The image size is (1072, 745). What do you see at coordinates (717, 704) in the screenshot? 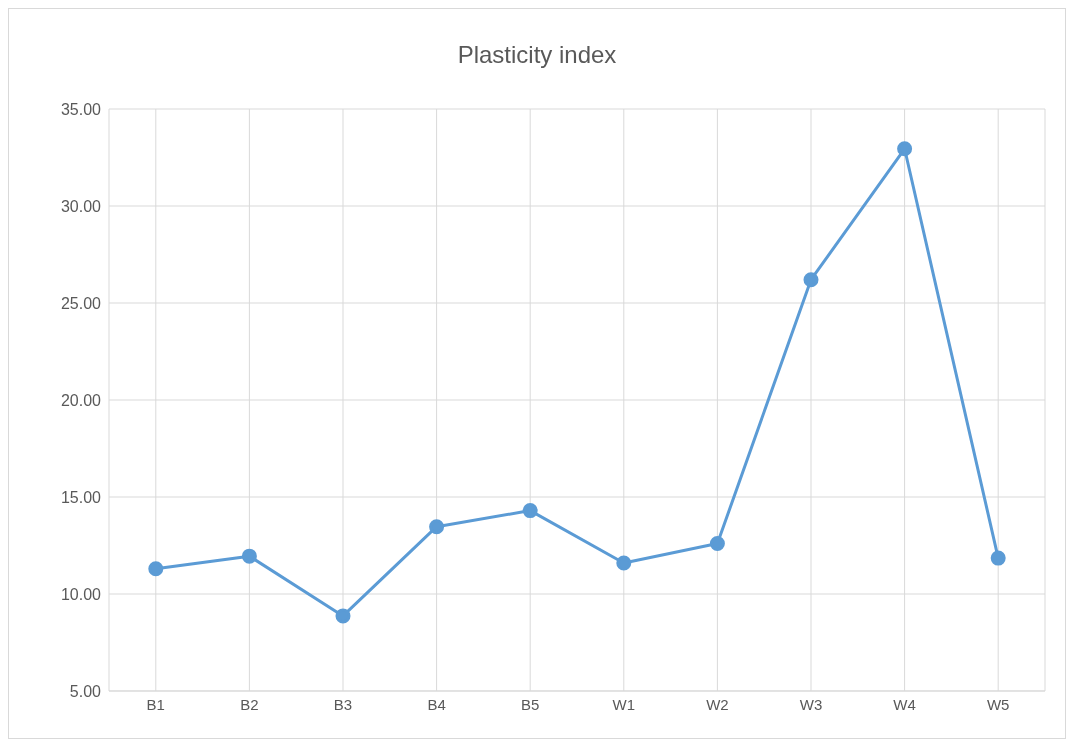
I see `x-tick-label: W2` at bounding box center [717, 704].